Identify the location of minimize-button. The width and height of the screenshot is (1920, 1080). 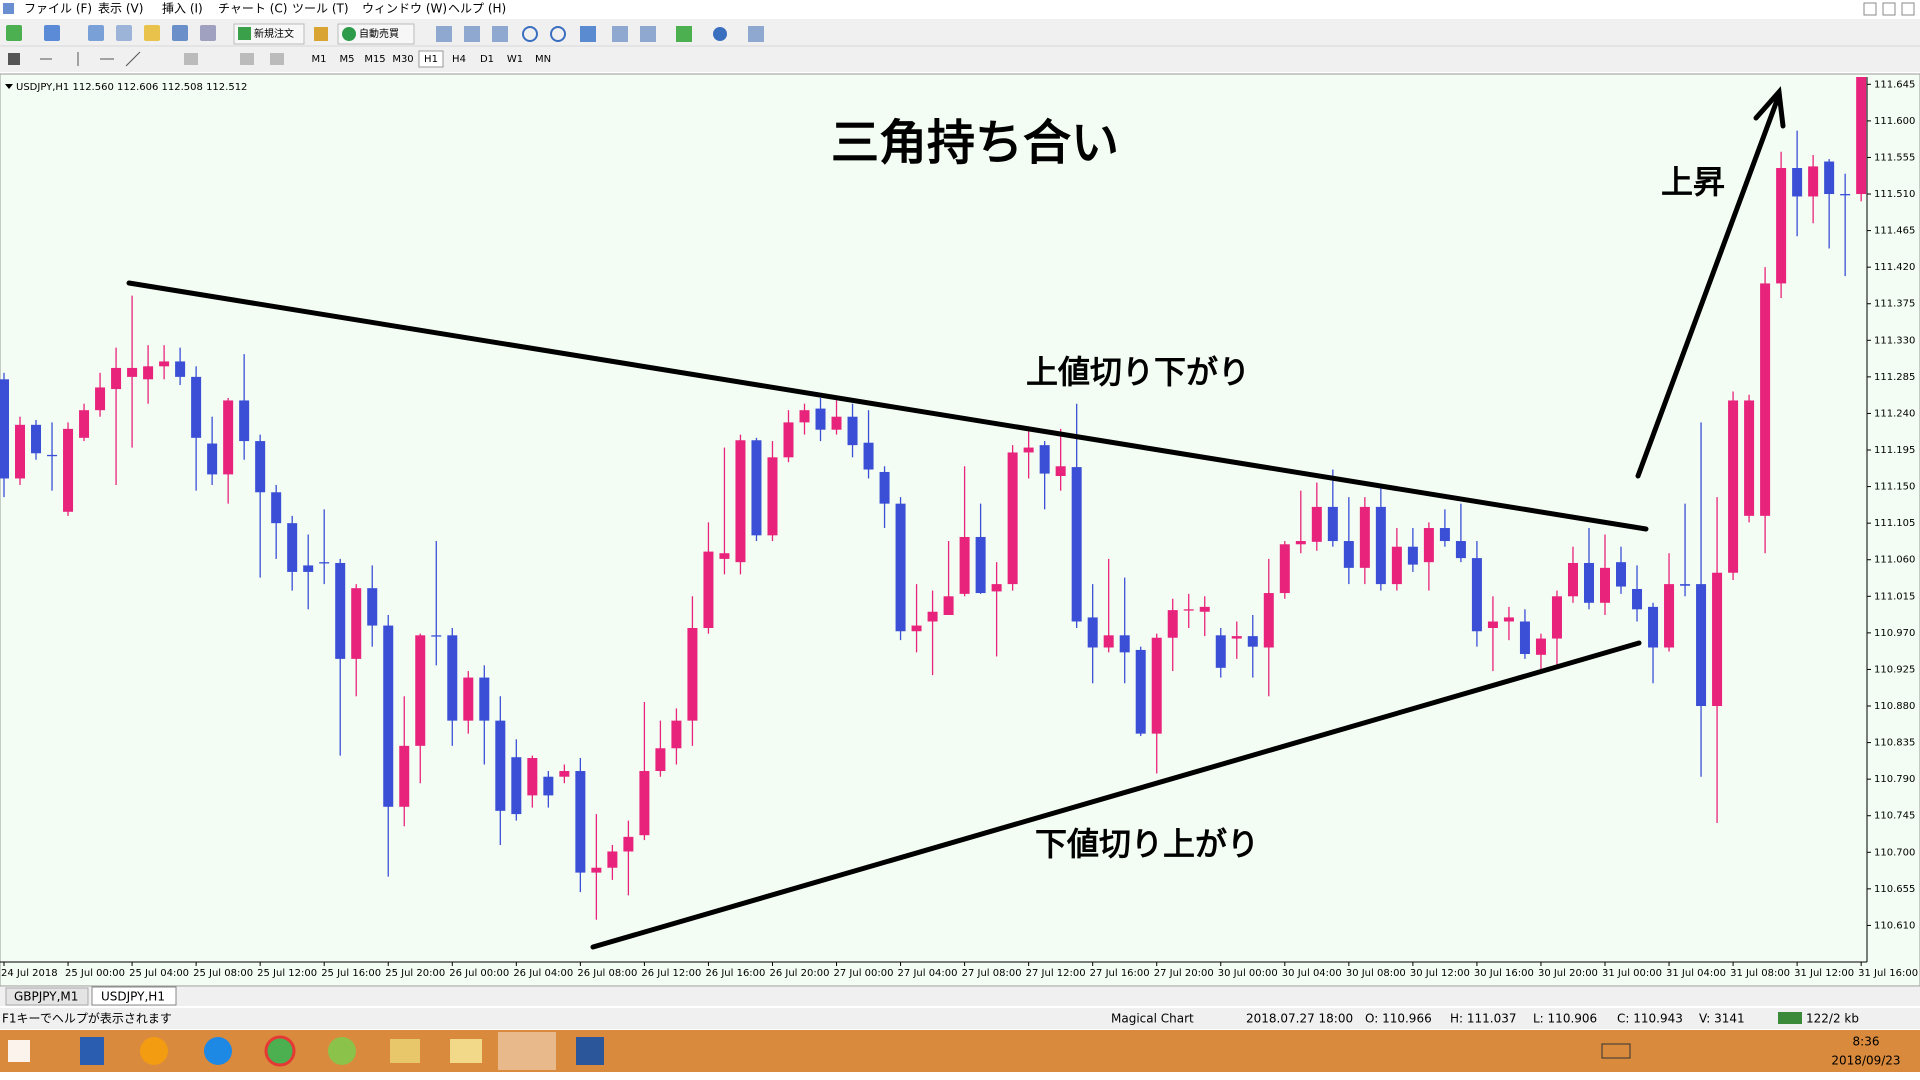
(1870, 9).